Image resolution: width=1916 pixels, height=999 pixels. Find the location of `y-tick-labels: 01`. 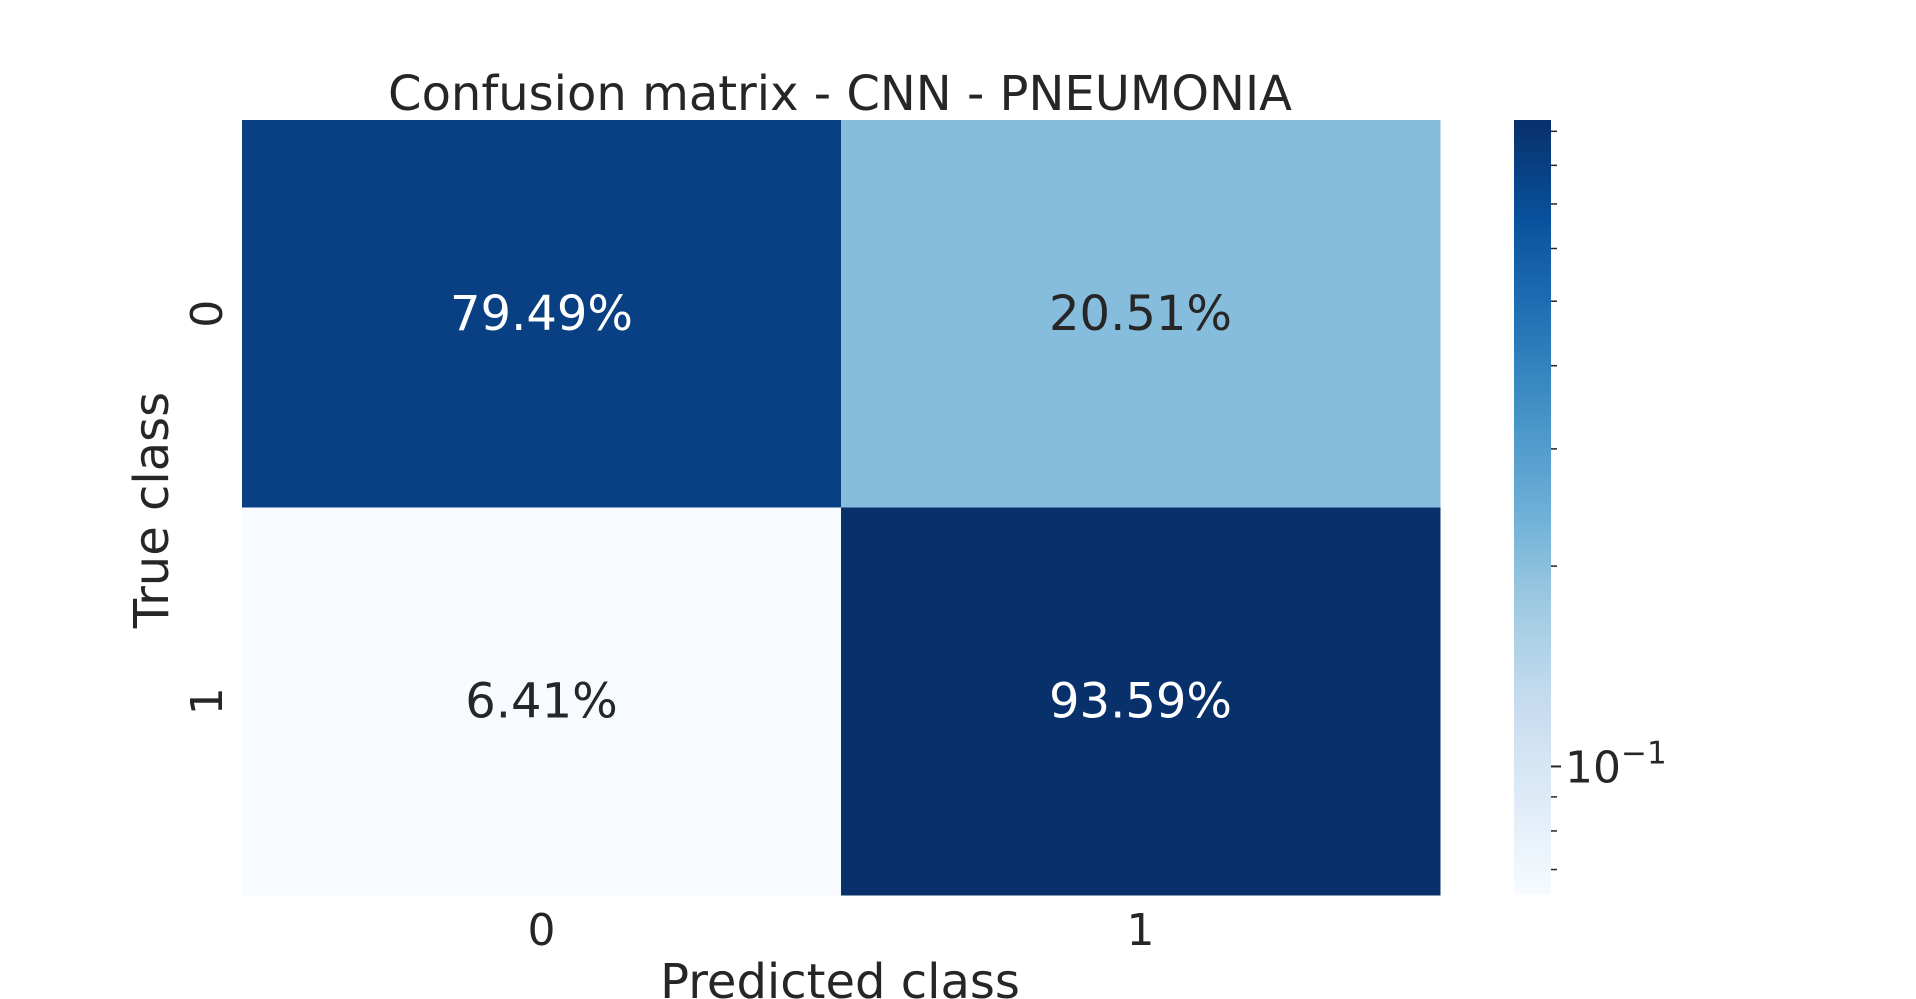

y-tick-labels: 01 is located at coordinates (207, 508).